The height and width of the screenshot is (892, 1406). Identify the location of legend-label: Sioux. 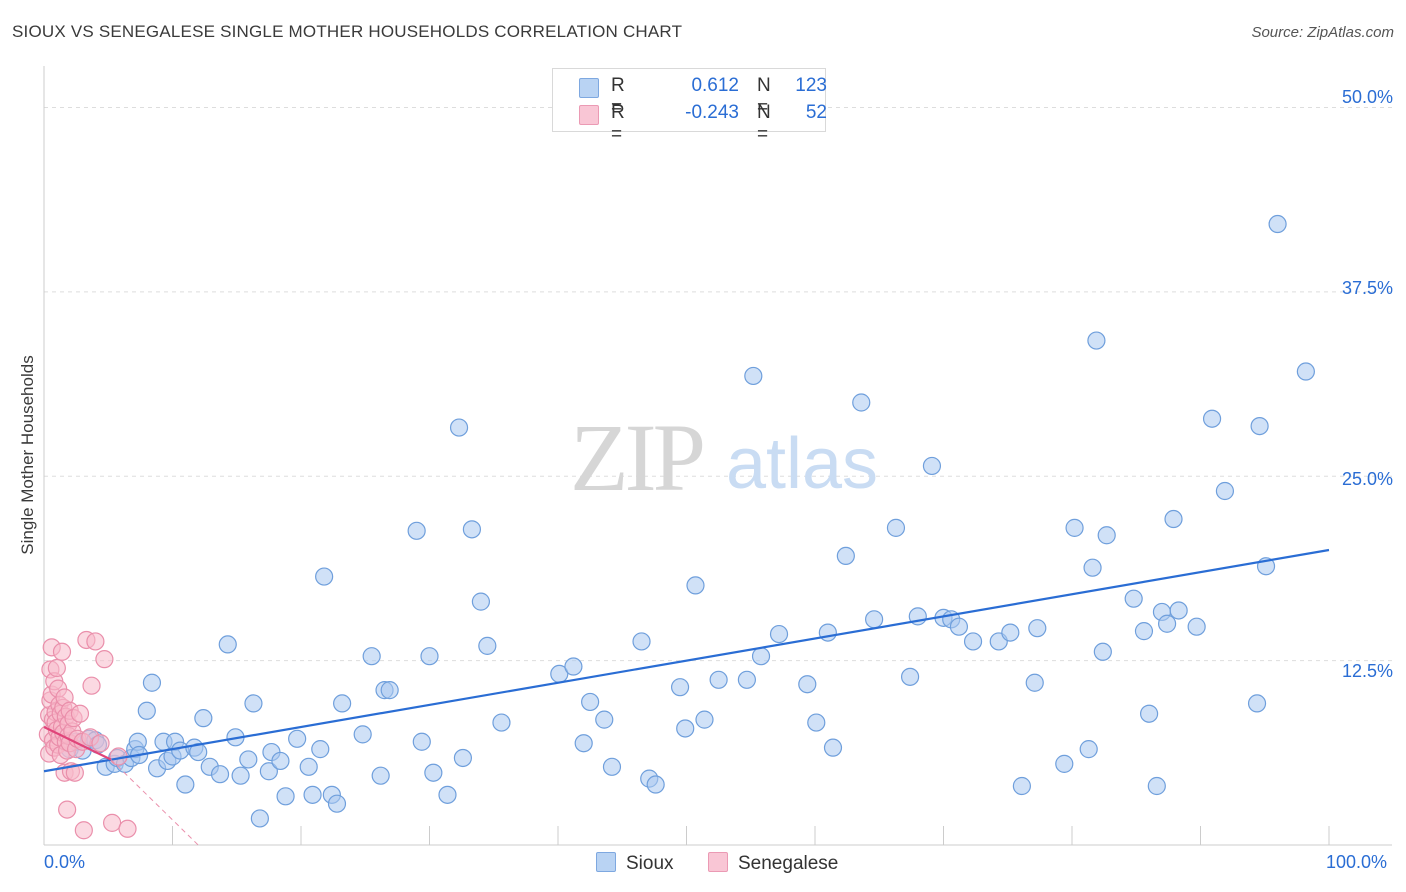
(650, 863).